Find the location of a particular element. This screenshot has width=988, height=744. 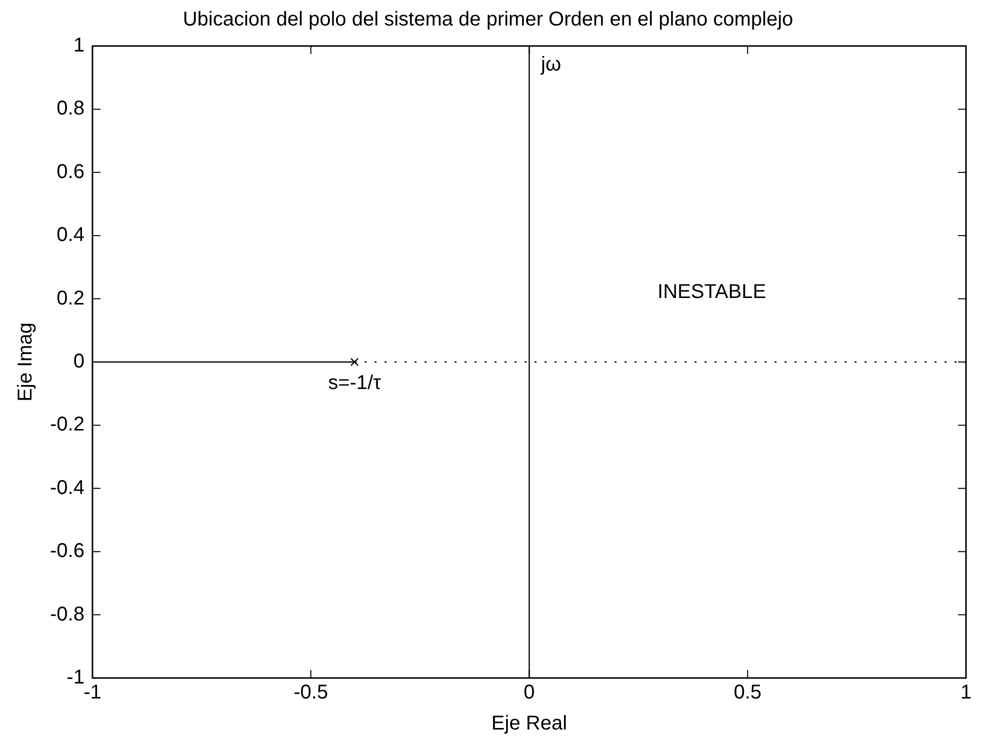

annotation: s=-1/τ is located at coordinates (355, 383).